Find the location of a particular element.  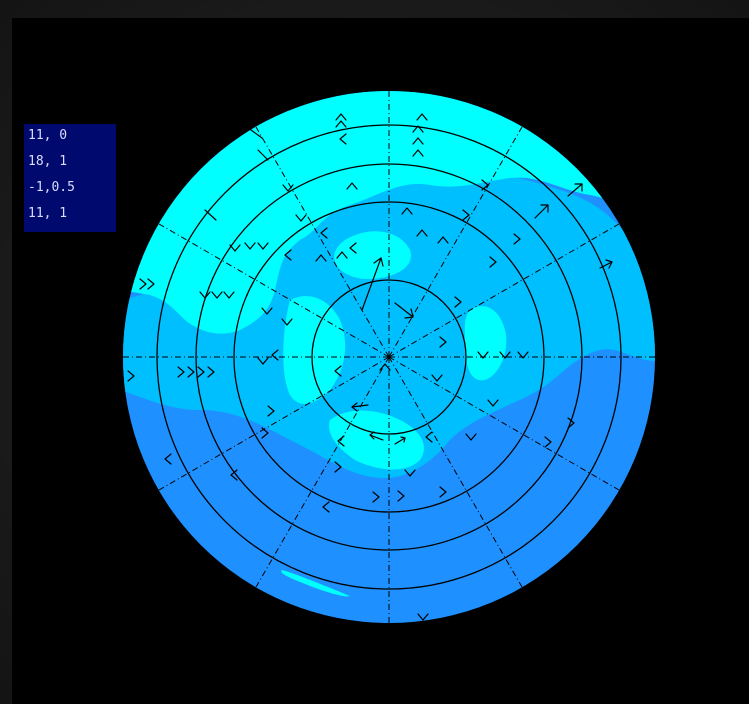

legend-item: 11, 0 is located at coordinates (48, 135).